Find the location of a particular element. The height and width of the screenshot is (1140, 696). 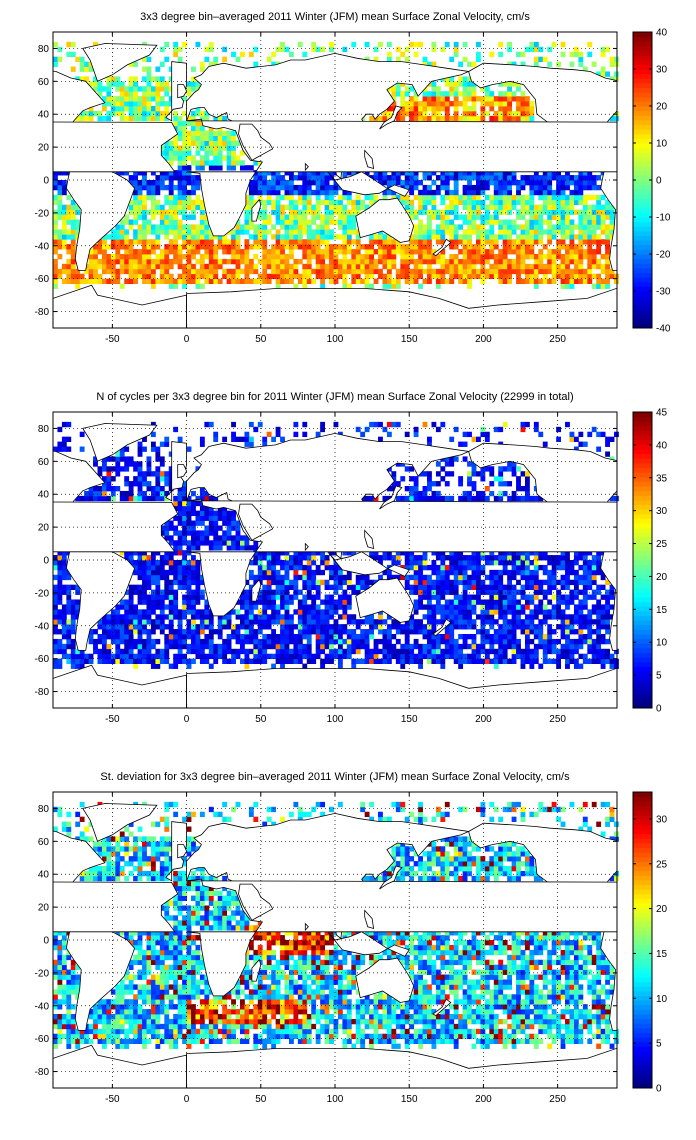

y-tick-label: 80 is located at coordinates (44, 49).